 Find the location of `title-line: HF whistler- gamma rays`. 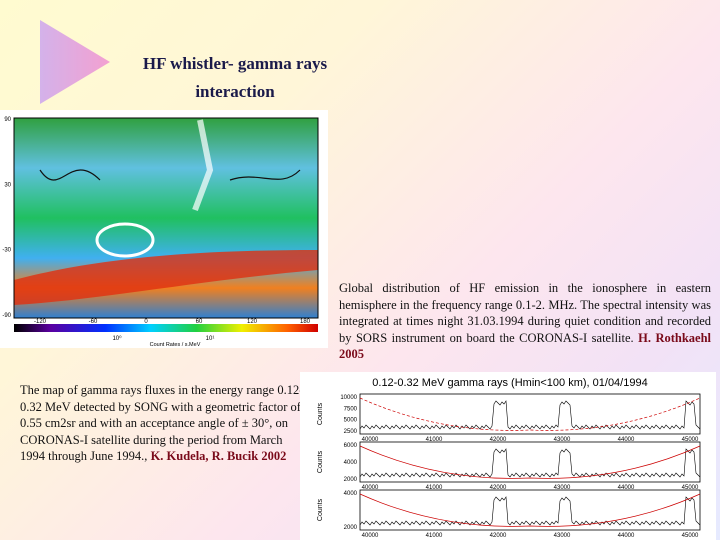

title-line: HF whistler- gamma rays is located at coordinates (235, 63).